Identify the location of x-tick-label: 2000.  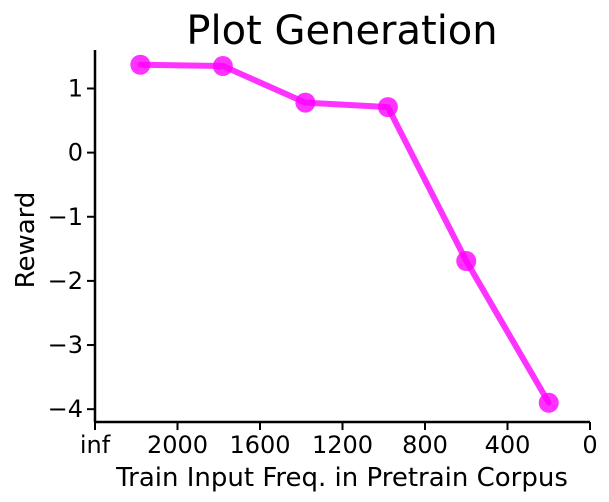
(177, 445).